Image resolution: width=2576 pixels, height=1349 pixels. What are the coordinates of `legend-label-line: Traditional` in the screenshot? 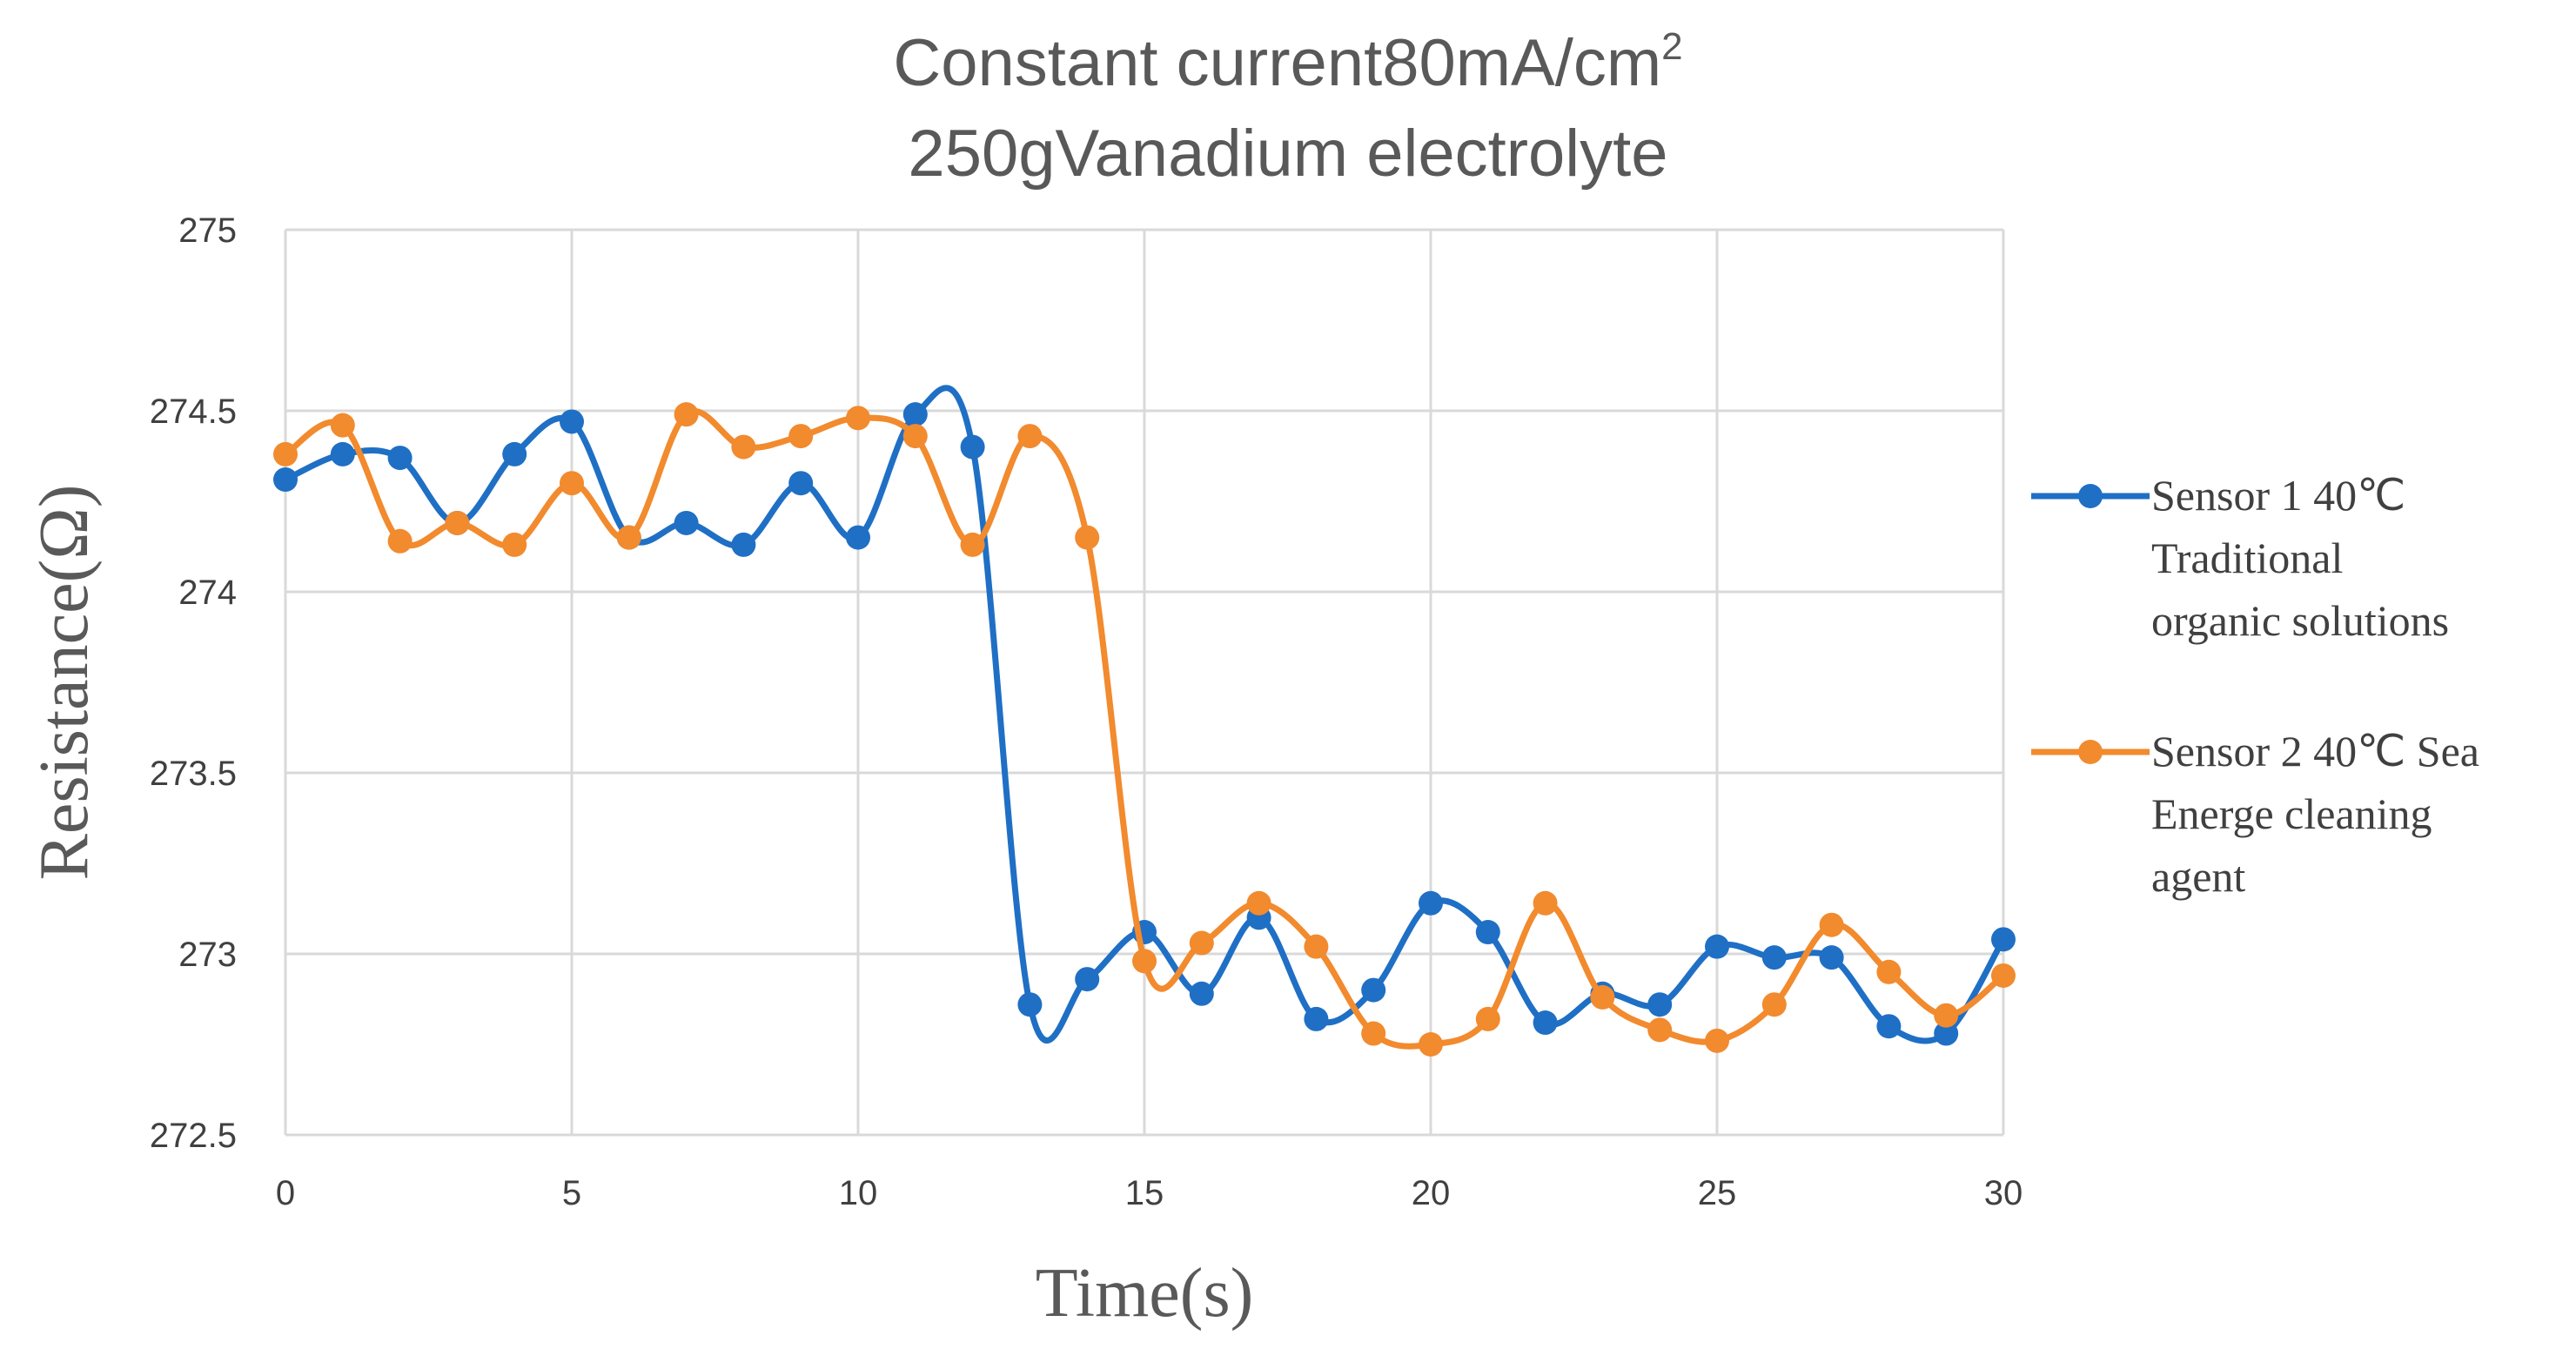 It's located at (2247, 558).